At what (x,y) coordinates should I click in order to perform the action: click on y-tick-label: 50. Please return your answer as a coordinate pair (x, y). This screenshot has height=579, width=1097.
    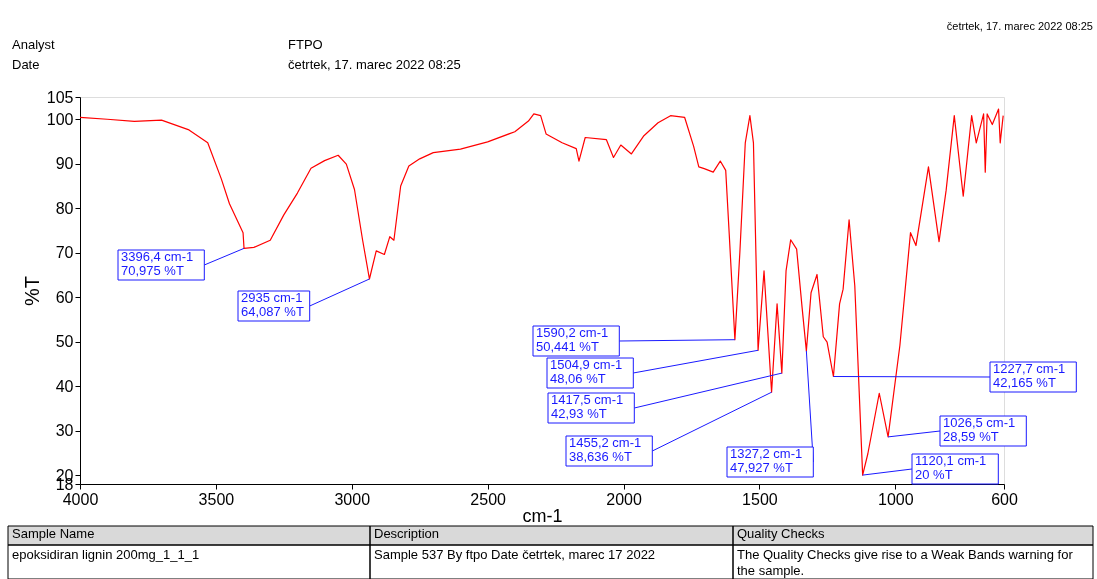
    Looking at the image, I should click on (64, 342).